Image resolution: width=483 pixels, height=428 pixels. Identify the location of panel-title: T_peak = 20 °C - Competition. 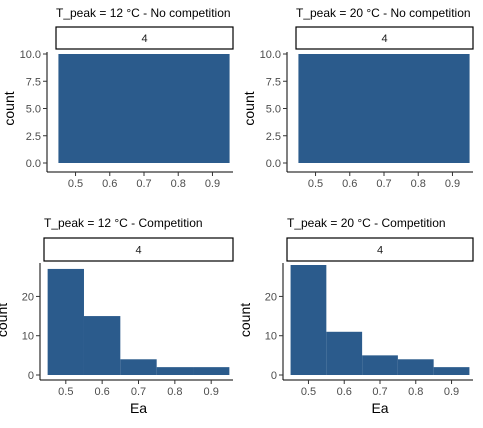
(366, 223).